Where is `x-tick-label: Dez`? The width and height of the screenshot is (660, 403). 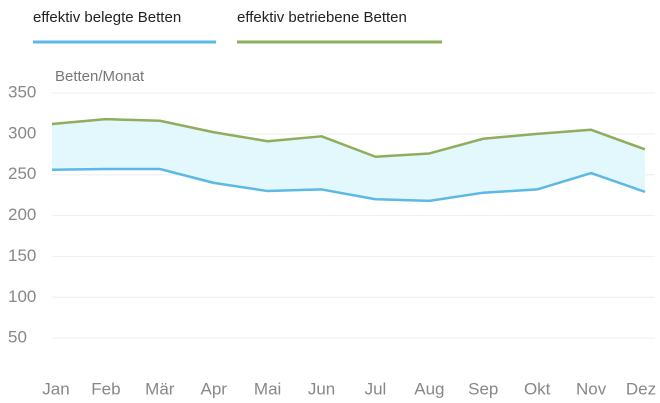
x-tick-label: Dez is located at coordinates (641, 388).